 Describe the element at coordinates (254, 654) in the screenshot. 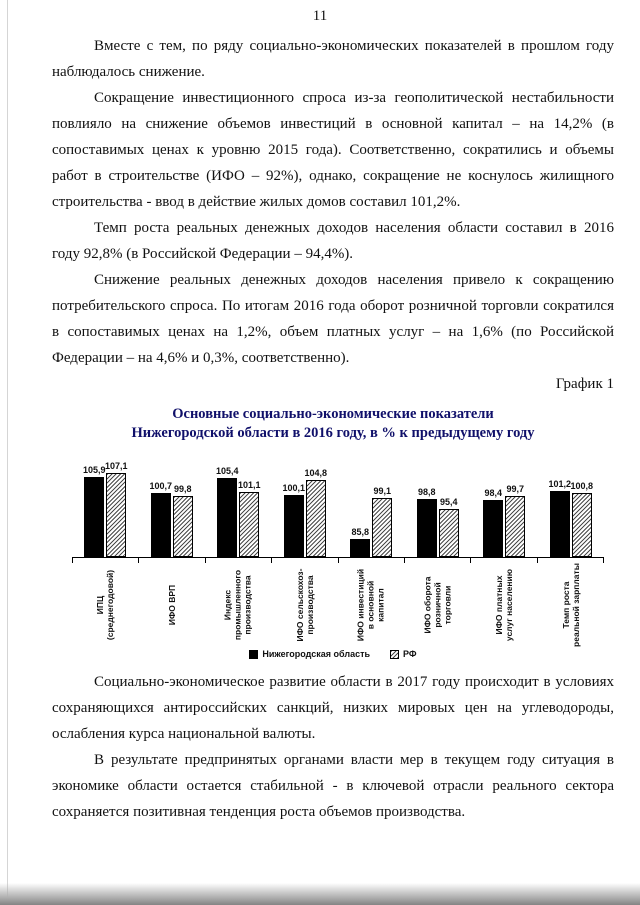

I see `legend-swatch-region` at that location.